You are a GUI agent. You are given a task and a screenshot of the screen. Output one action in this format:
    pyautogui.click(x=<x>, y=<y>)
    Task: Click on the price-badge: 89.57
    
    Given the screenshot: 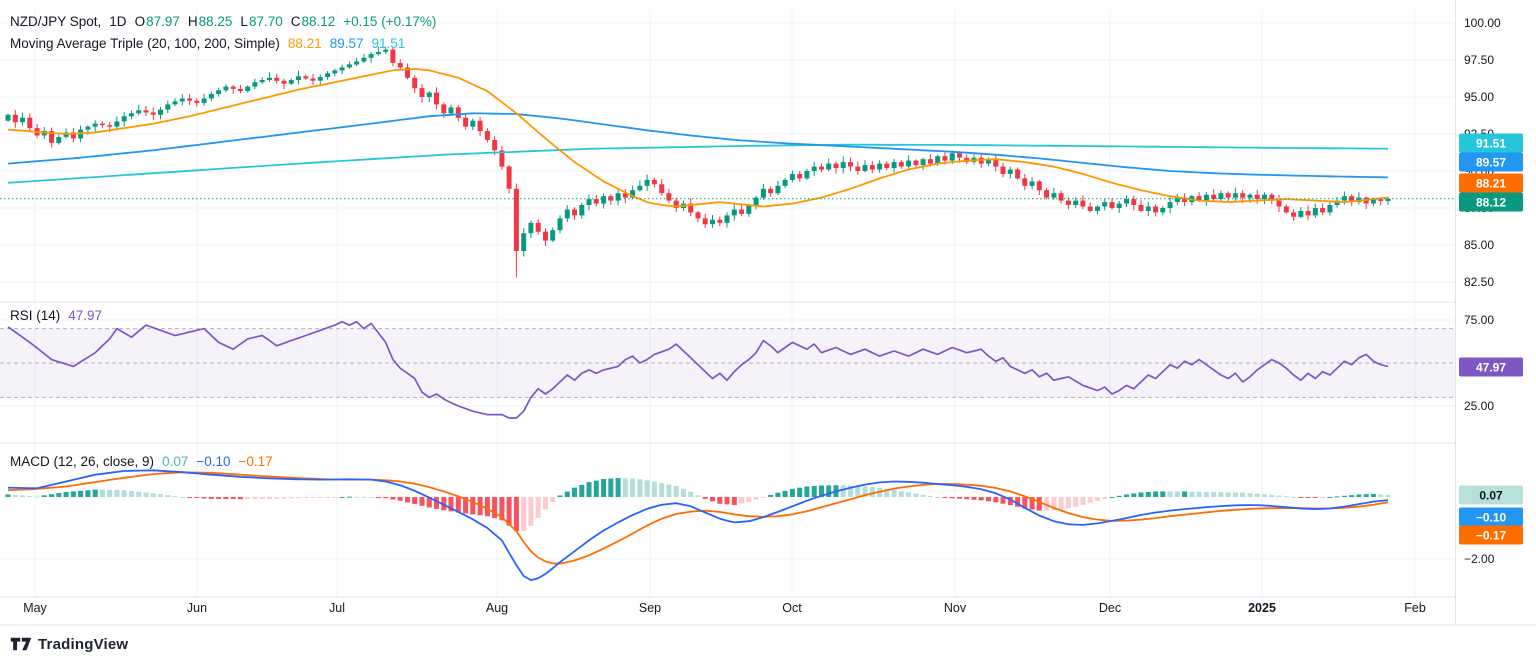 What is the action you would take?
    pyautogui.click(x=1491, y=162)
    